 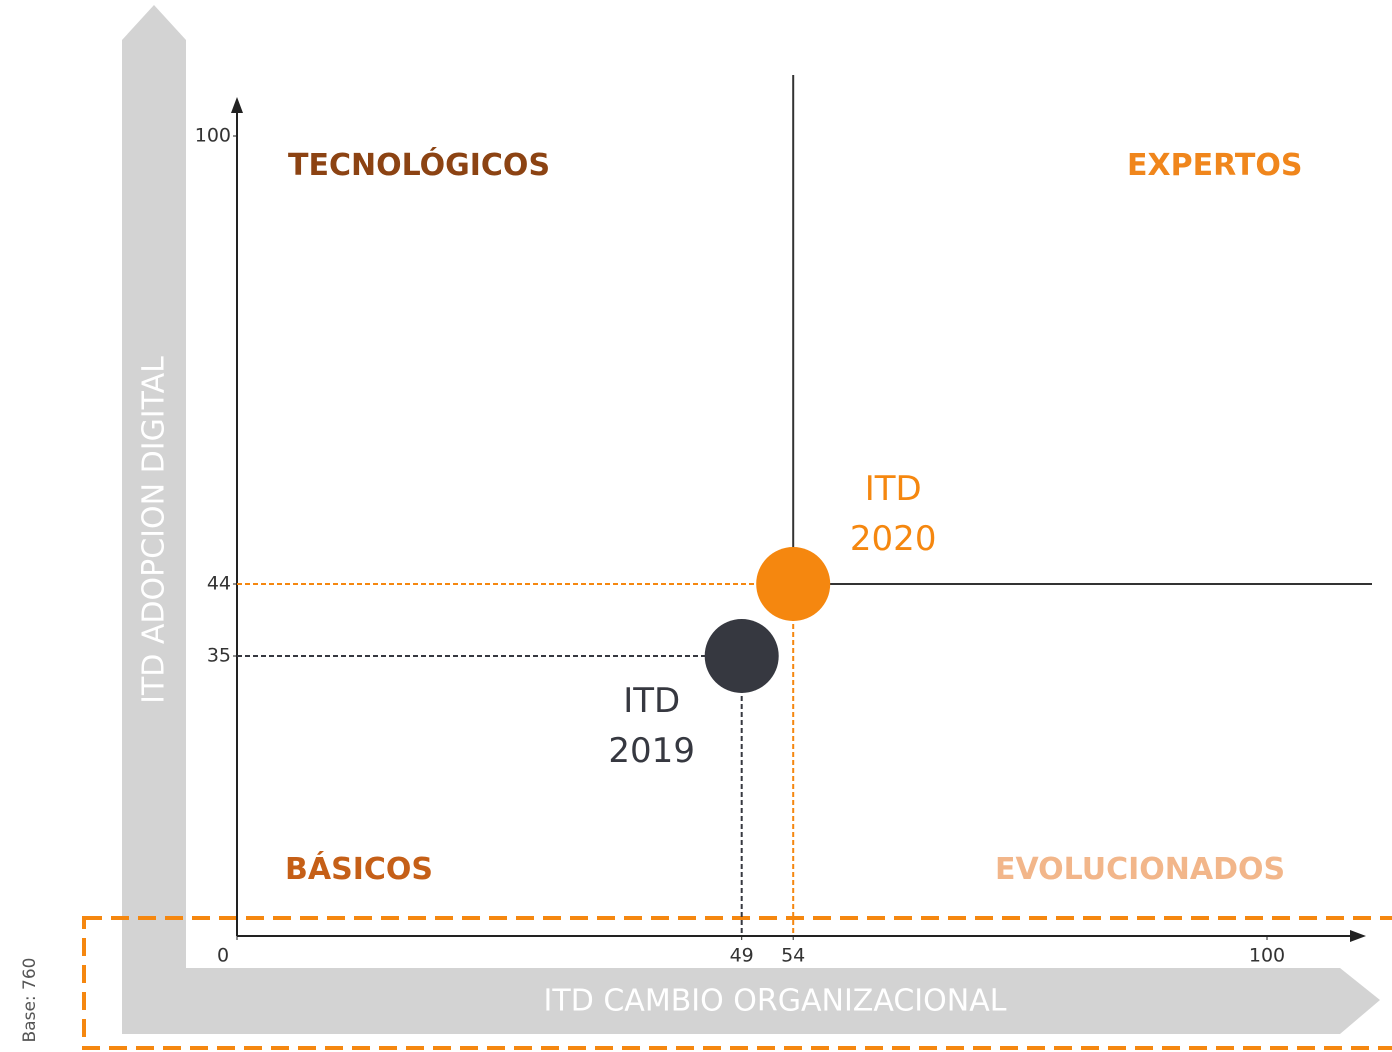 I want to click on y-axis-title: ITD ADOPCION DIGITAL, so click(x=154, y=530).